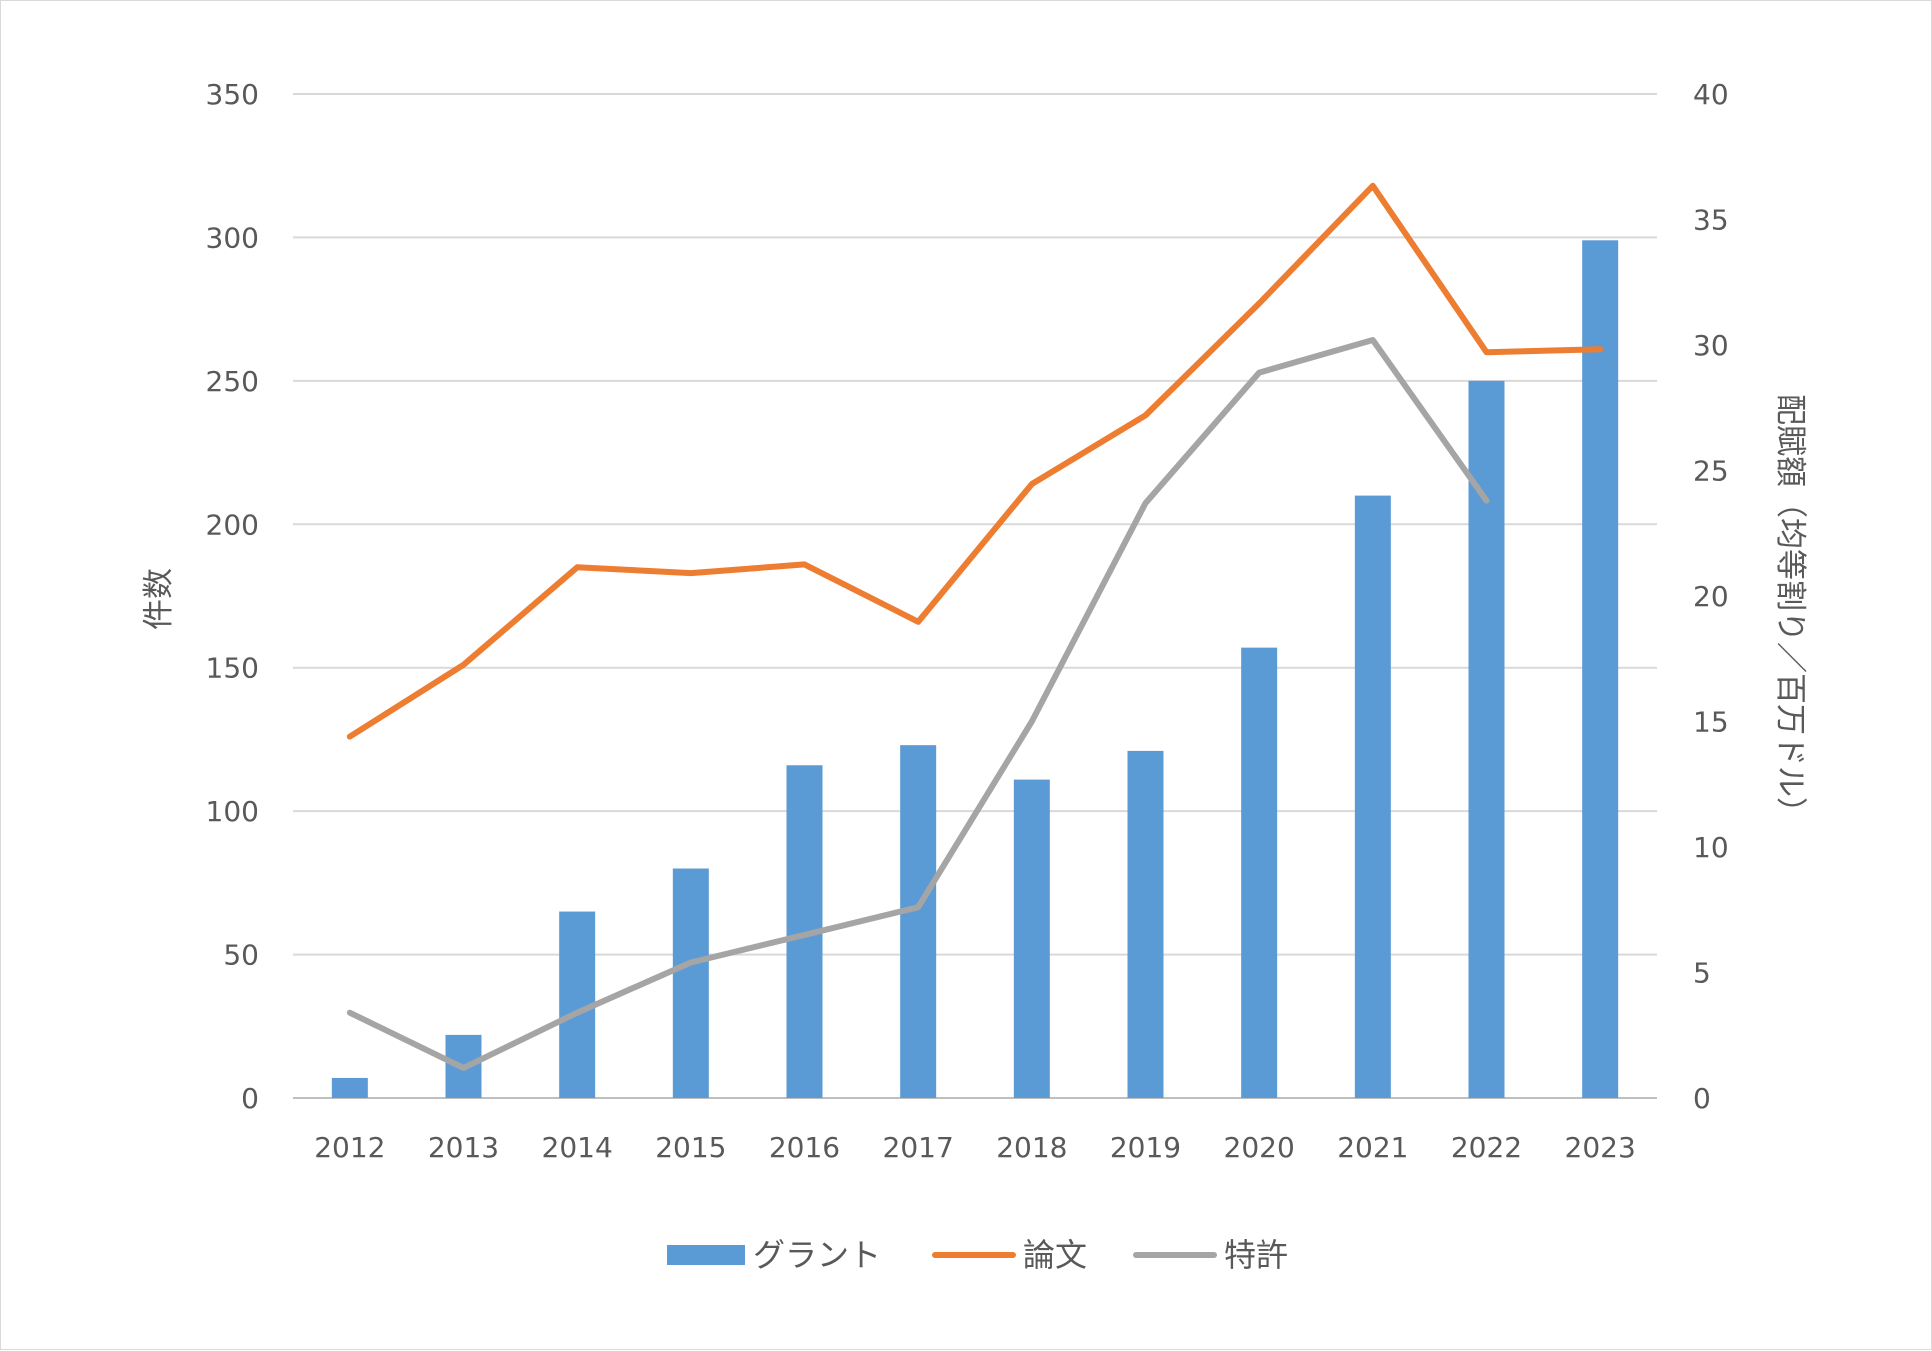 The height and width of the screenshot is (1351, 1932). Describe the element at coordinates (1031, 938) in the screenshot. I see `bar-grant-2018` at that location.